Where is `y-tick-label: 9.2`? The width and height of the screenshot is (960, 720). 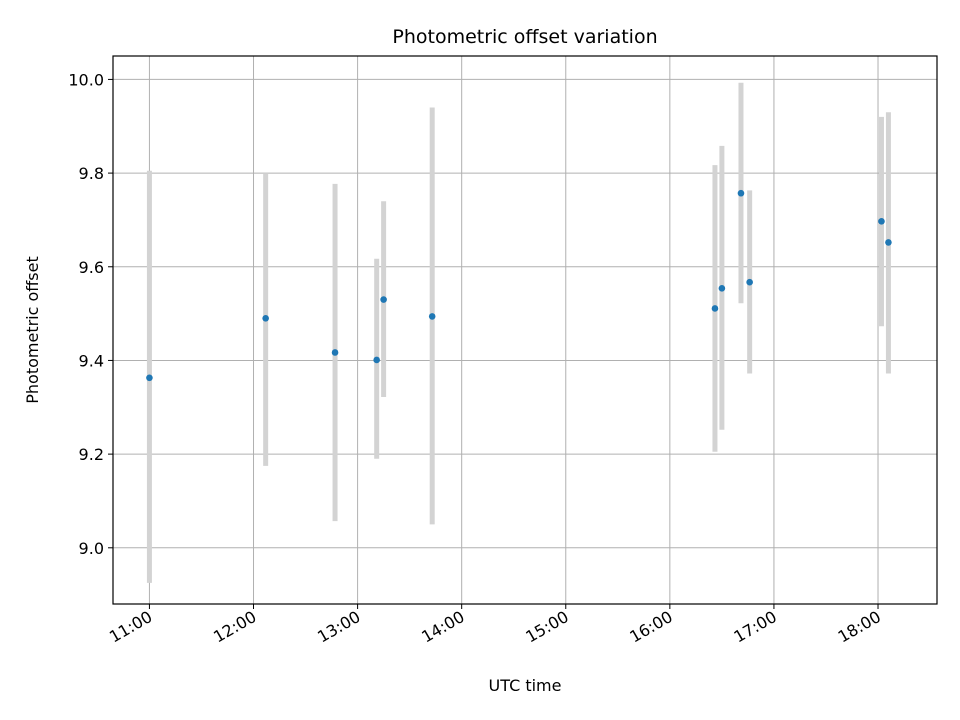
y-tick-label: 9.2 is located at coordinates (91, 454).